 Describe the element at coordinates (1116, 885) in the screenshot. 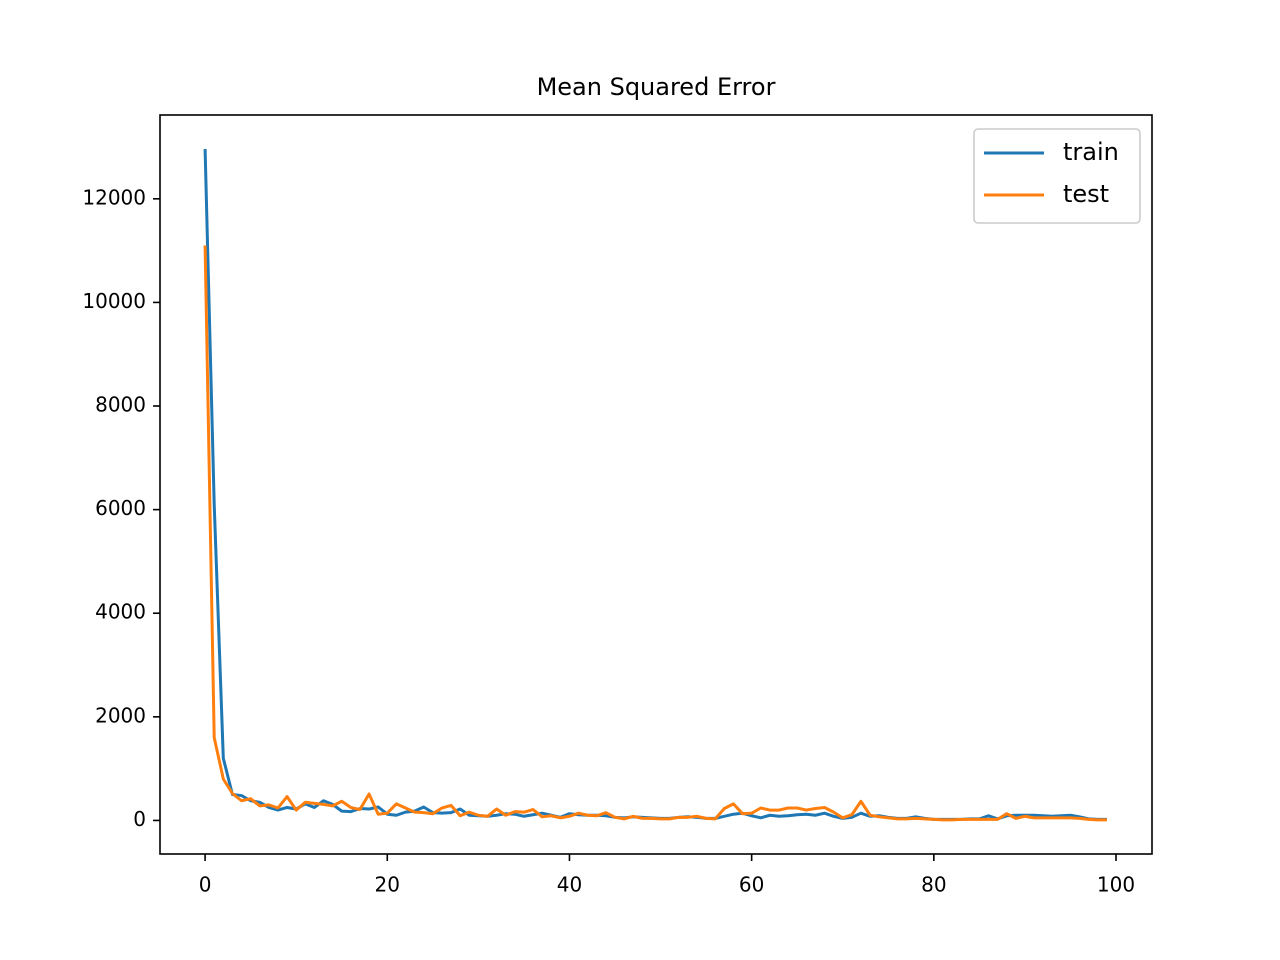

I see `x-tick-label: 100` at that location.